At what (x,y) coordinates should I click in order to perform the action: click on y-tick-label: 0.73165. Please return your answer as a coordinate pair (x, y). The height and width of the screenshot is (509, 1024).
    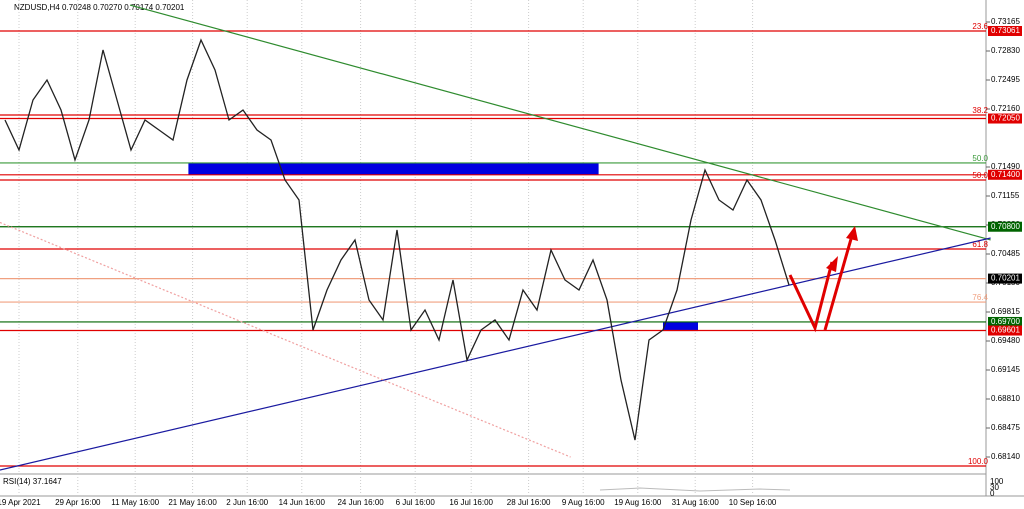
    Looking at the image, I should click on (1005, 21).